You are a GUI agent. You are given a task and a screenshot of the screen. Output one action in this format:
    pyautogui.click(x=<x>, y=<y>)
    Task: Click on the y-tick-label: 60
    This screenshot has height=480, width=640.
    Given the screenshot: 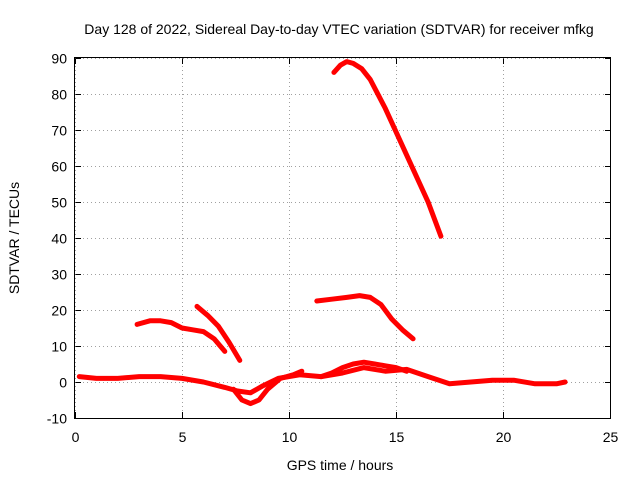 What is the action you would take?
    pyautogui.click(x=59, y=167)
    